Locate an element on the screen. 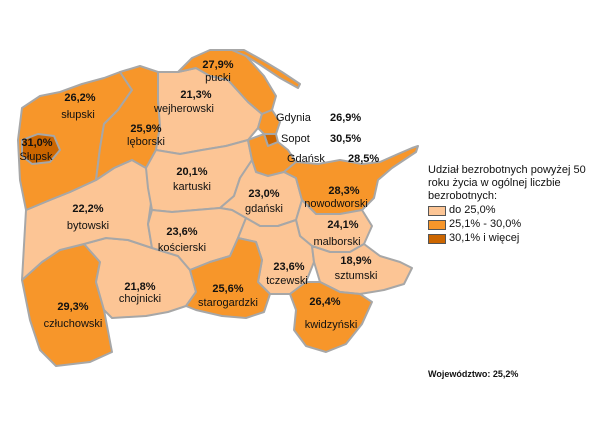  legend-label-mid: 25,1% - 30,0% is located at coordinates (485, 224).